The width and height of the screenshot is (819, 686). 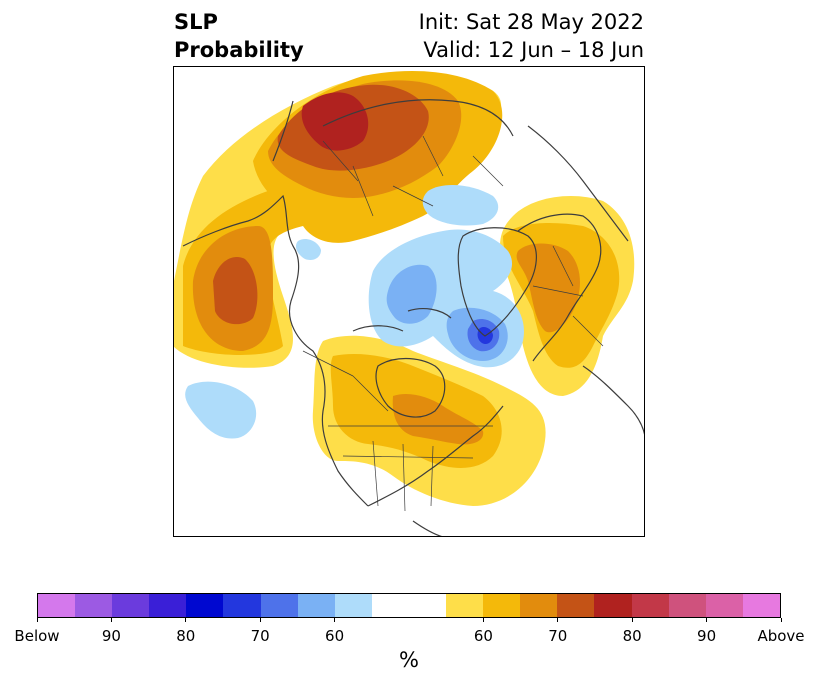 What do you see at coordinates (335, 121) in the screenshot?
I see `shade-above-80-siberia` at bounding box center [335, 121].